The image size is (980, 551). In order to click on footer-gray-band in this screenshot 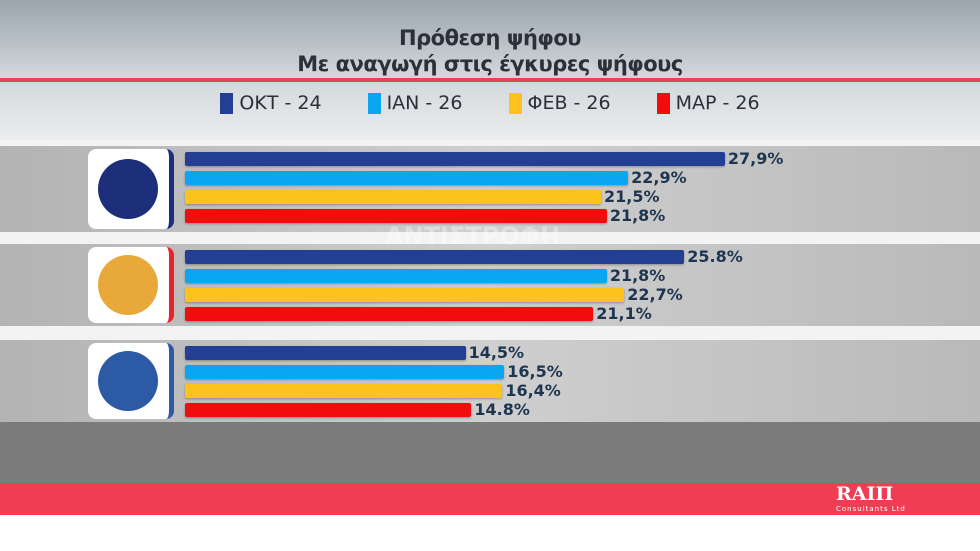, I will do `click(490, 452)`.